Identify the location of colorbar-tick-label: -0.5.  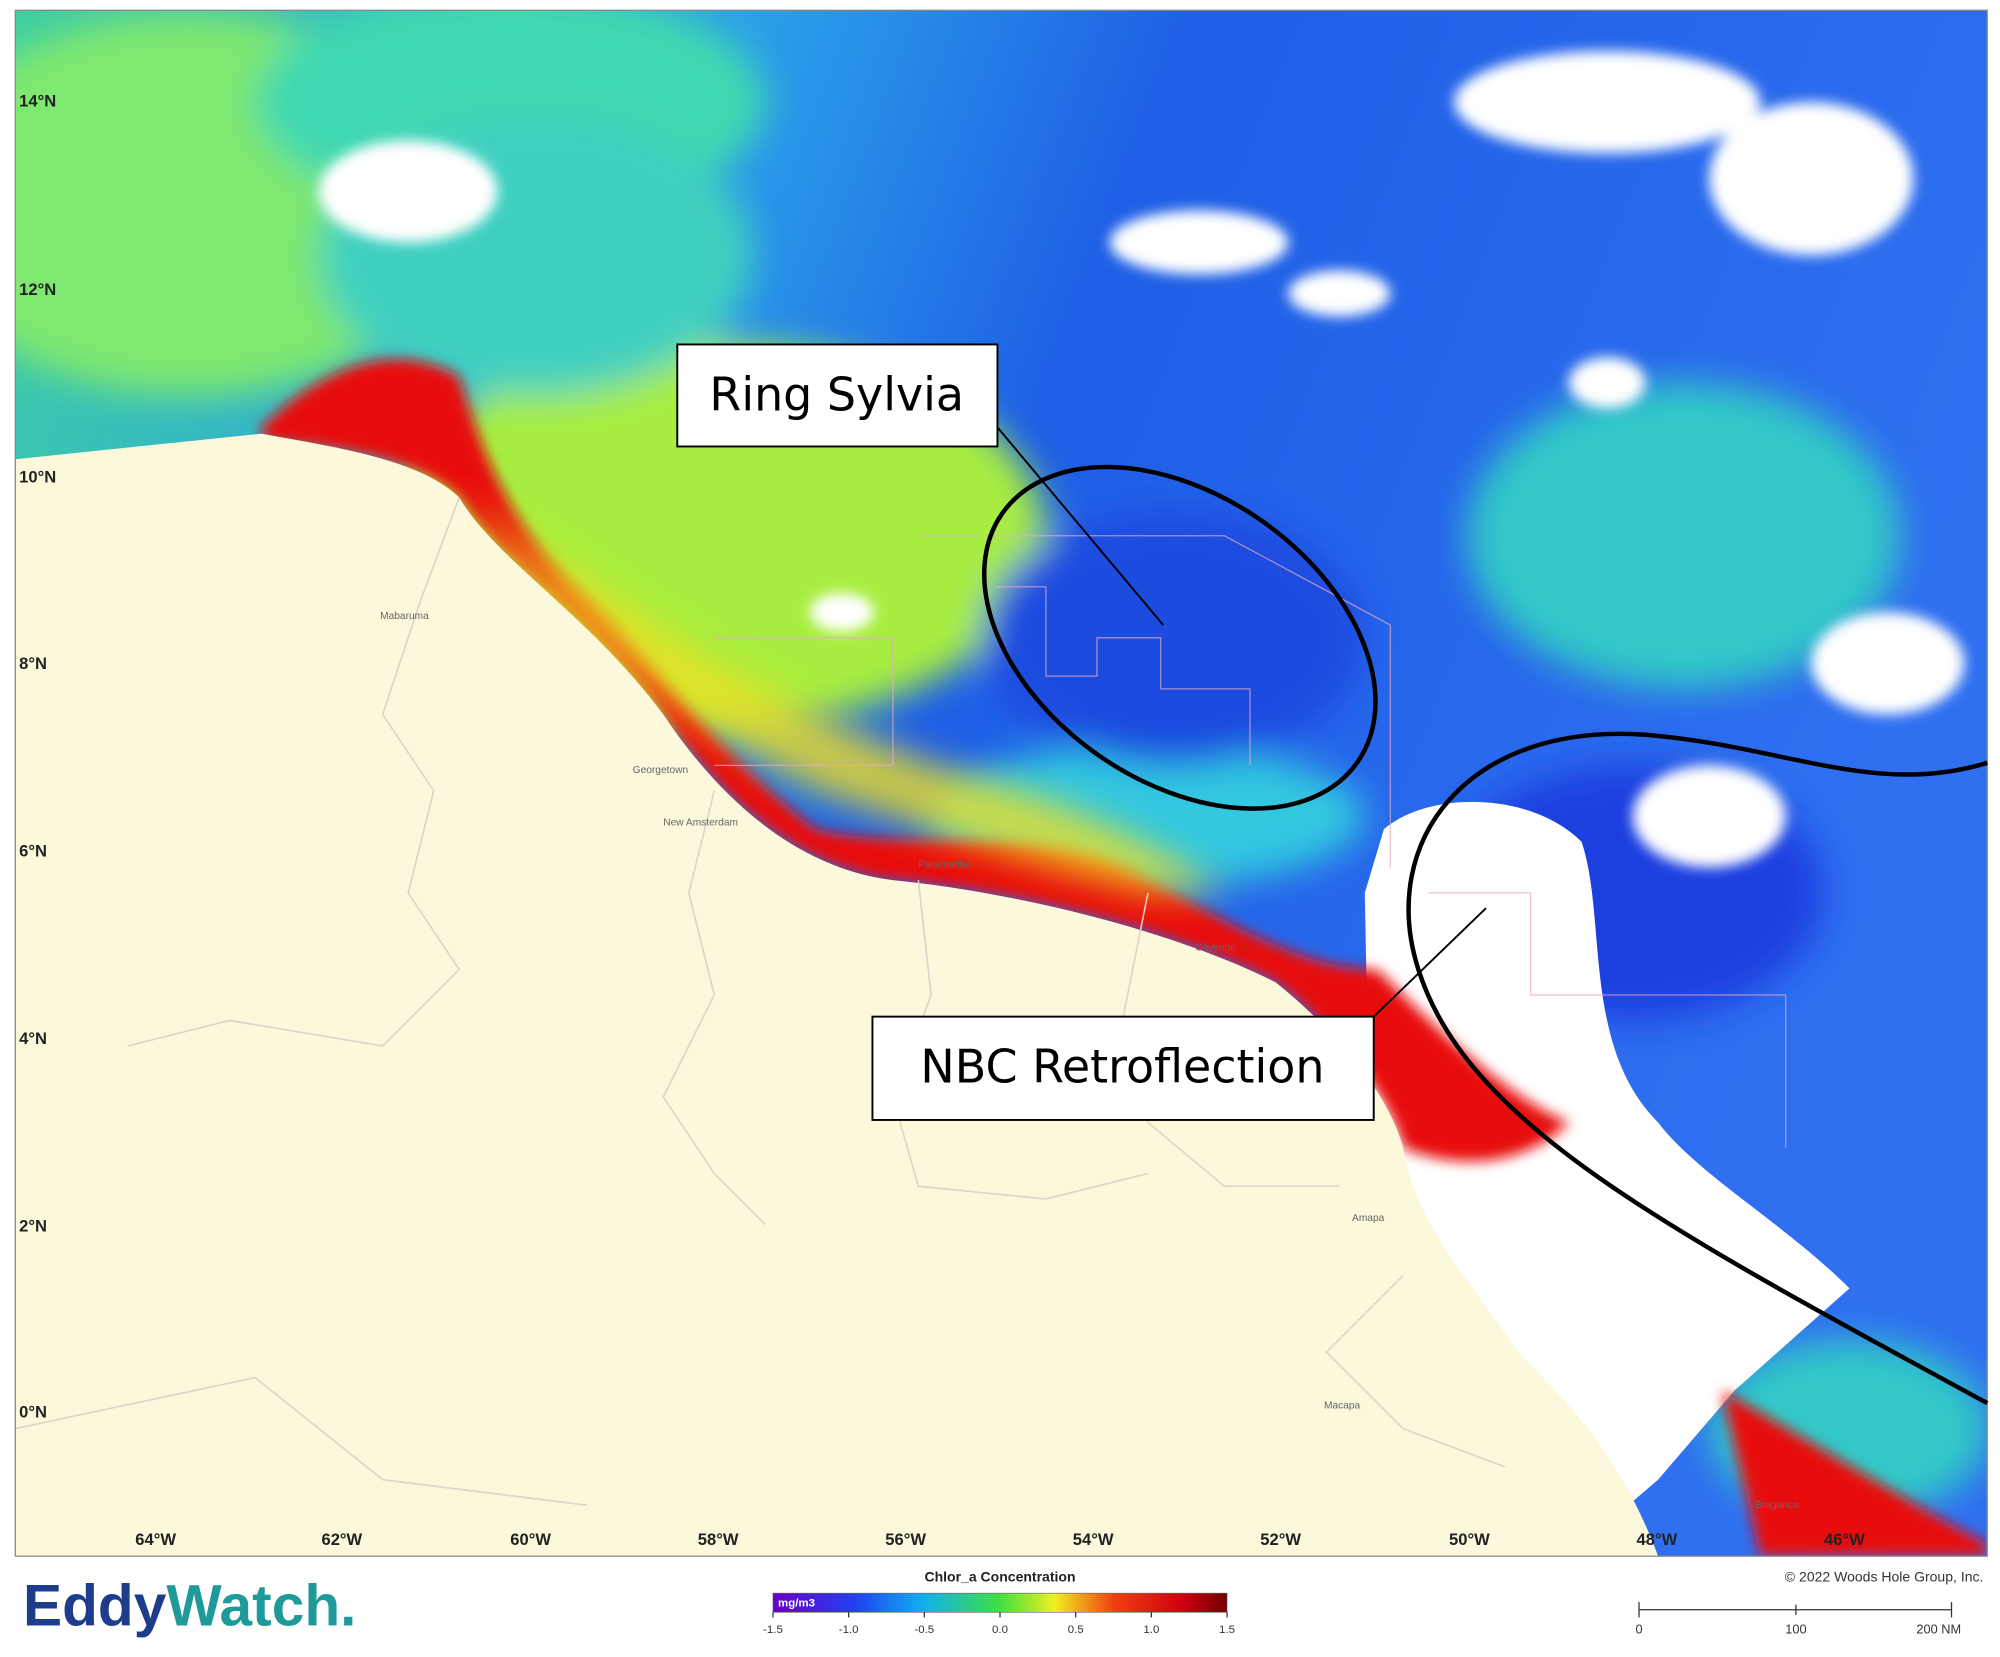
(924, 1630).